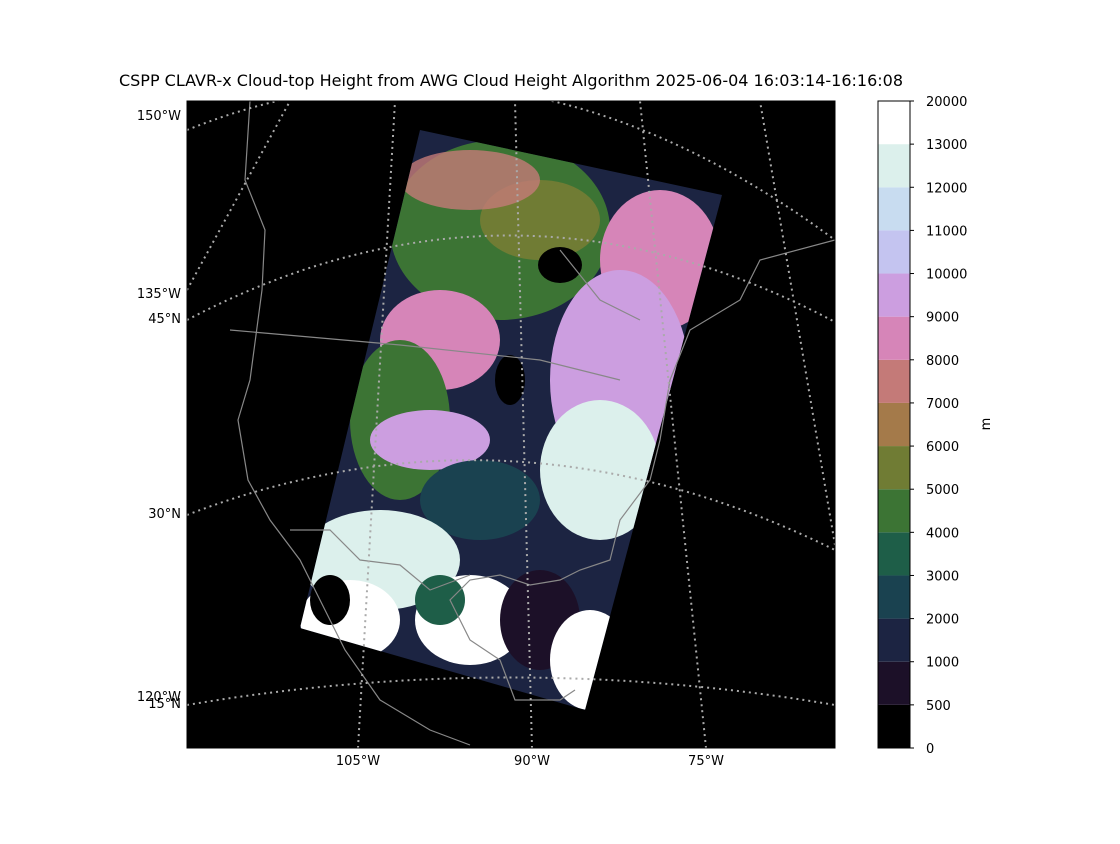 Image resolution: width=1120 pixels, height=844 pixels. I want to click on colorbar-tick-label: 5000, so click(942, 490).